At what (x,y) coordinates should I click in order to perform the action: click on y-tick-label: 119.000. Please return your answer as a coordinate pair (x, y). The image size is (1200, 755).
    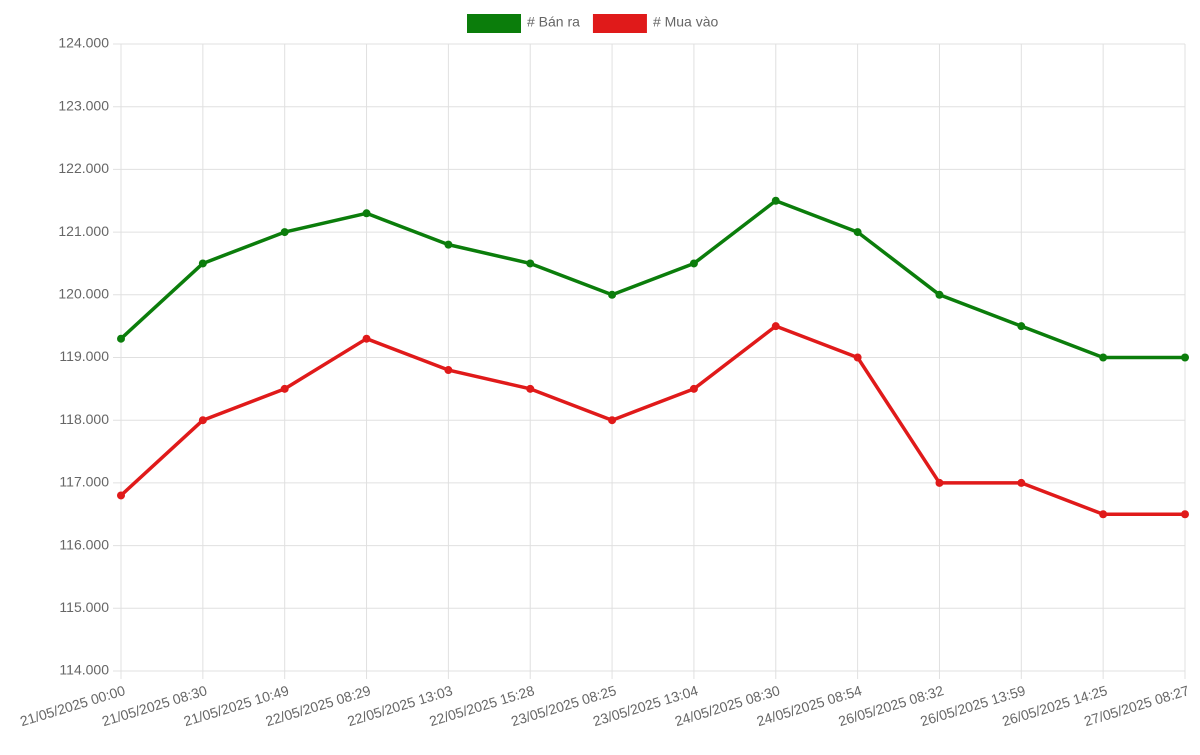
    Looking at the image, I should click on (84, 356).